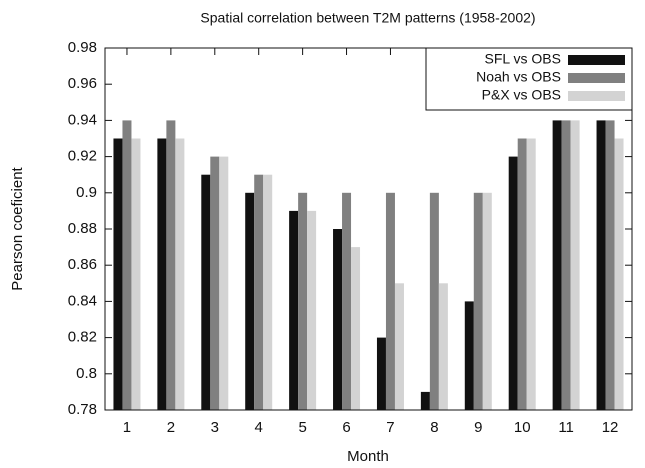 The height and width of the screenshot is (468, 645). Describe the element at coordinates (522, 59) in the screenshot. I see `legend-label: SFL vs OBS` at that location.